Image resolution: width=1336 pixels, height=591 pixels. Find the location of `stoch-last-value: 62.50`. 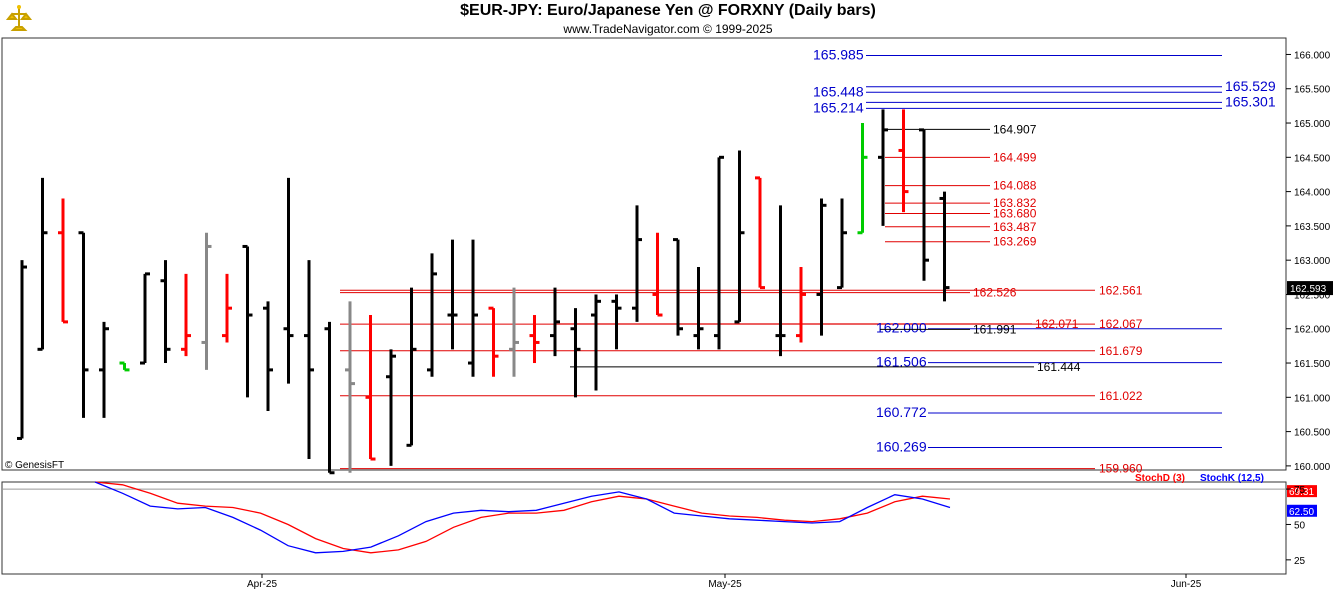

stoch-last-value: 62.50 is located at coordinates (1301, 512).